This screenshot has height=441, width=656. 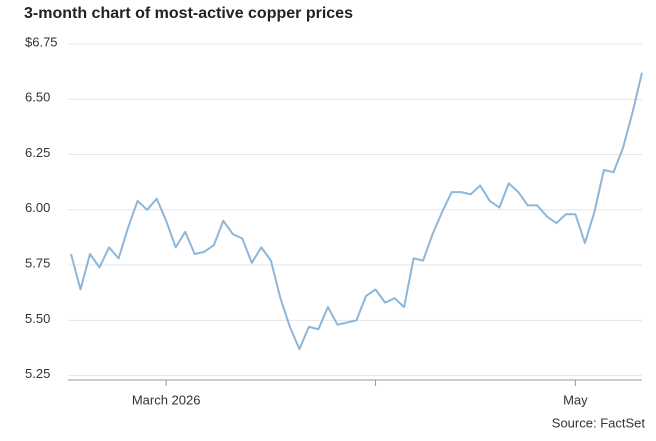 What do you see at coordinates (37, 152) in the screenshot?
I see `y-tick-label: 6.25` at bounding box center [37, 152].